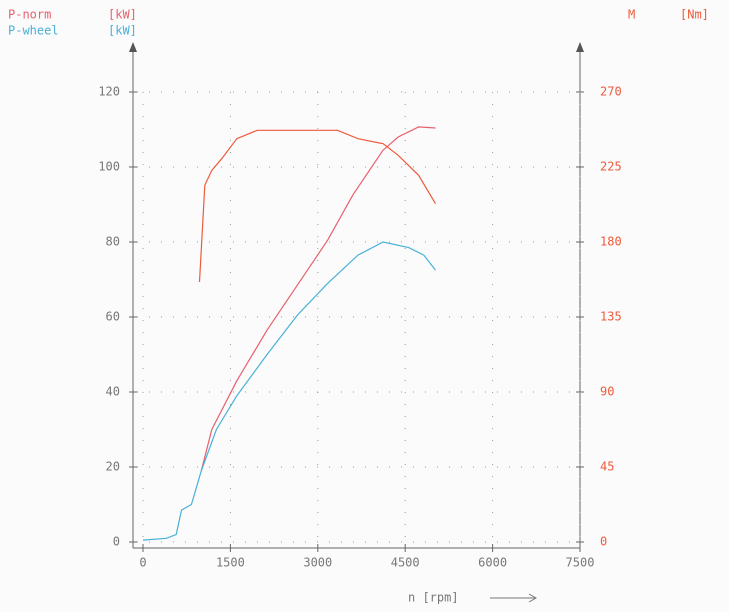 Image resolution: width=729 pixels, height=612 pixels. I want to click on y-tick-label: 80, so click(113, 242).